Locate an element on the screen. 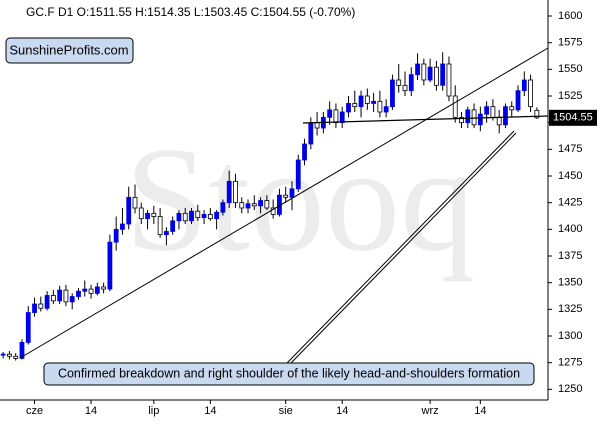 Image resolution: width=610 pixels, height=438 pixels. y-tick-label: 1425 is located at coordinates (570, 203).